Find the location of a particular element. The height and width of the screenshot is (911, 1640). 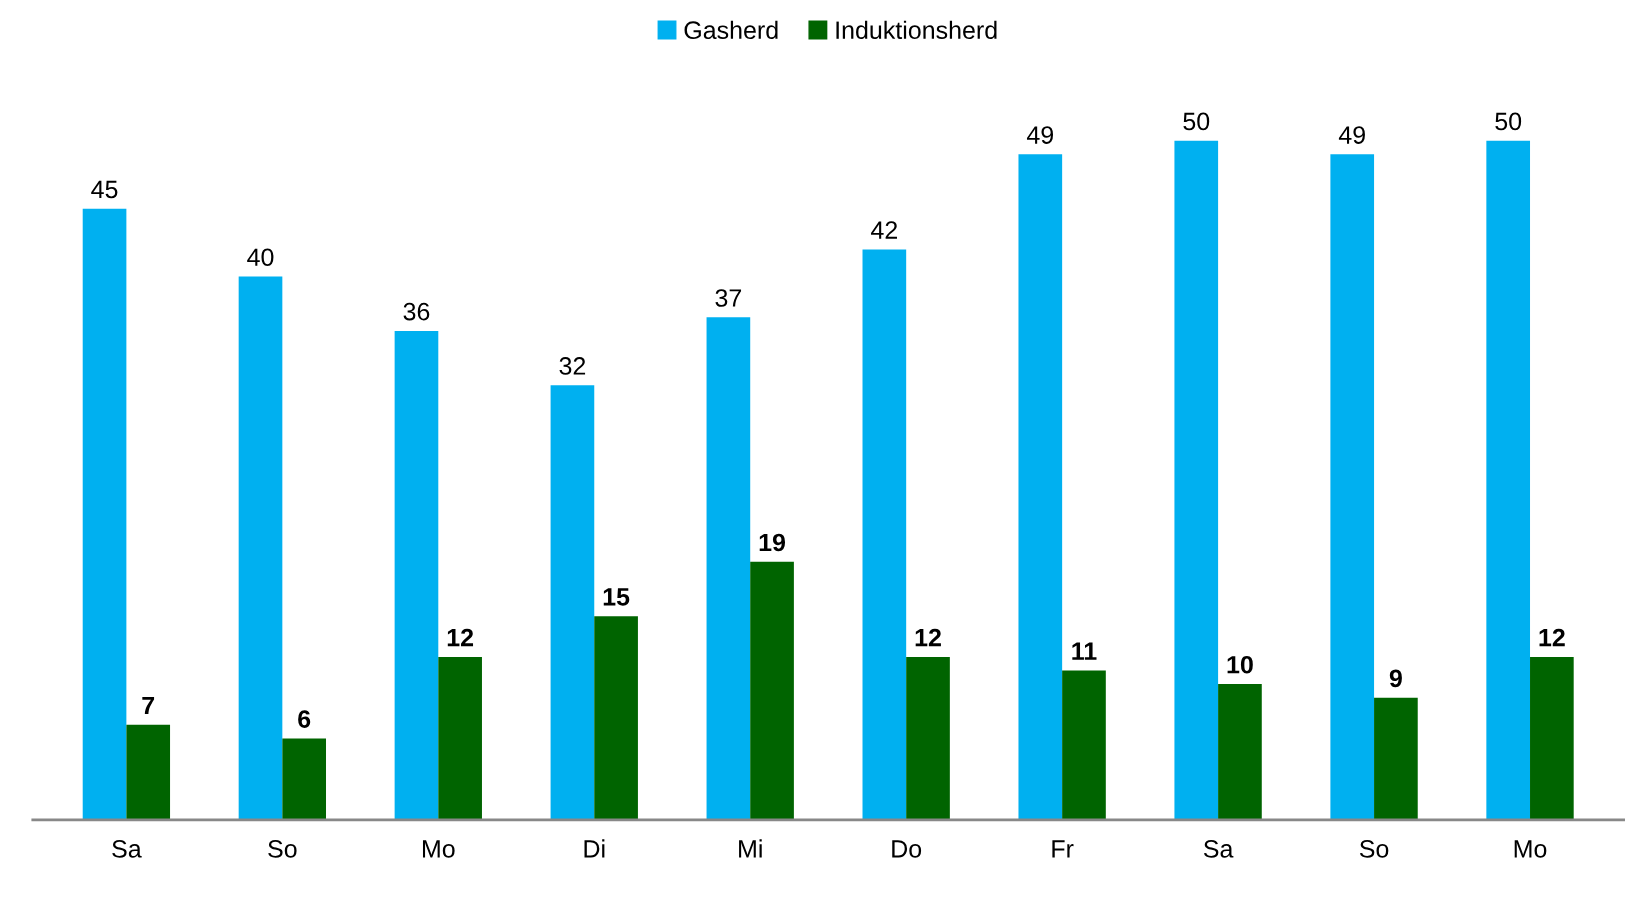

data-label: 42 is located at coordinates (884, 230).